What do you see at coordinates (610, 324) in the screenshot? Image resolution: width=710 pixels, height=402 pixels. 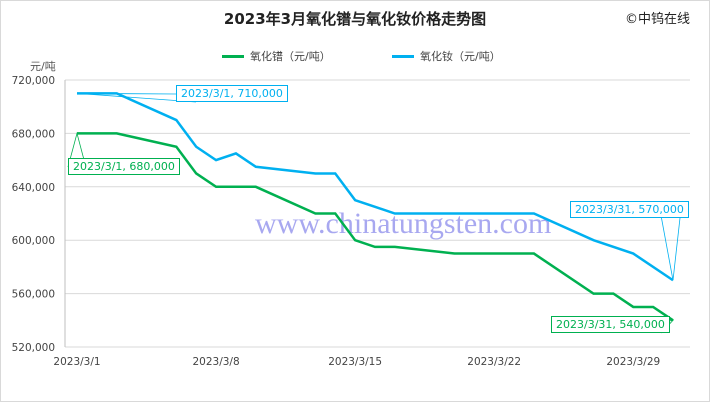 I see `data-label: 2023/3/31, 540,000` at bounding box center [610, 324].